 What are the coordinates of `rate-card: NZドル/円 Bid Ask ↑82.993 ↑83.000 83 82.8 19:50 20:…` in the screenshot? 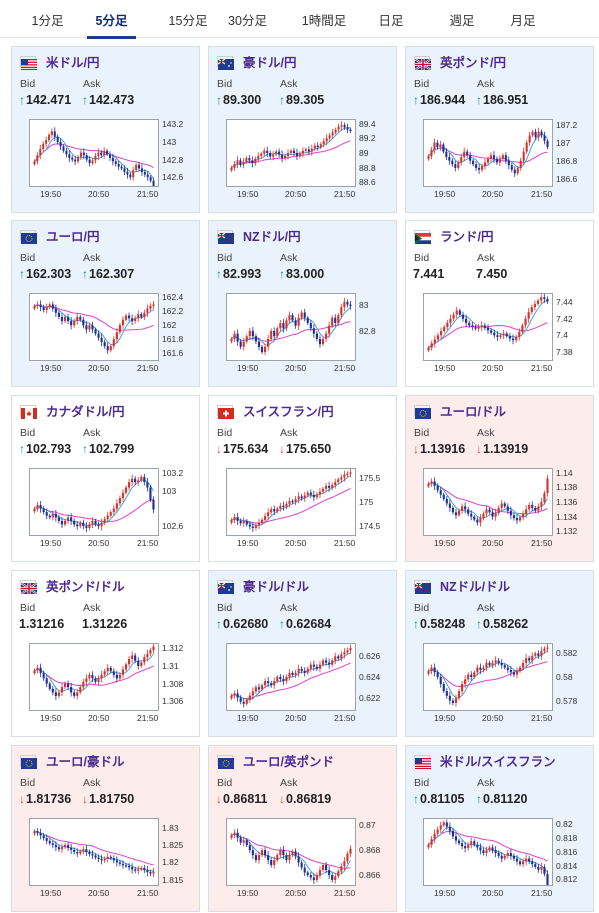 It's located at (302, 303).